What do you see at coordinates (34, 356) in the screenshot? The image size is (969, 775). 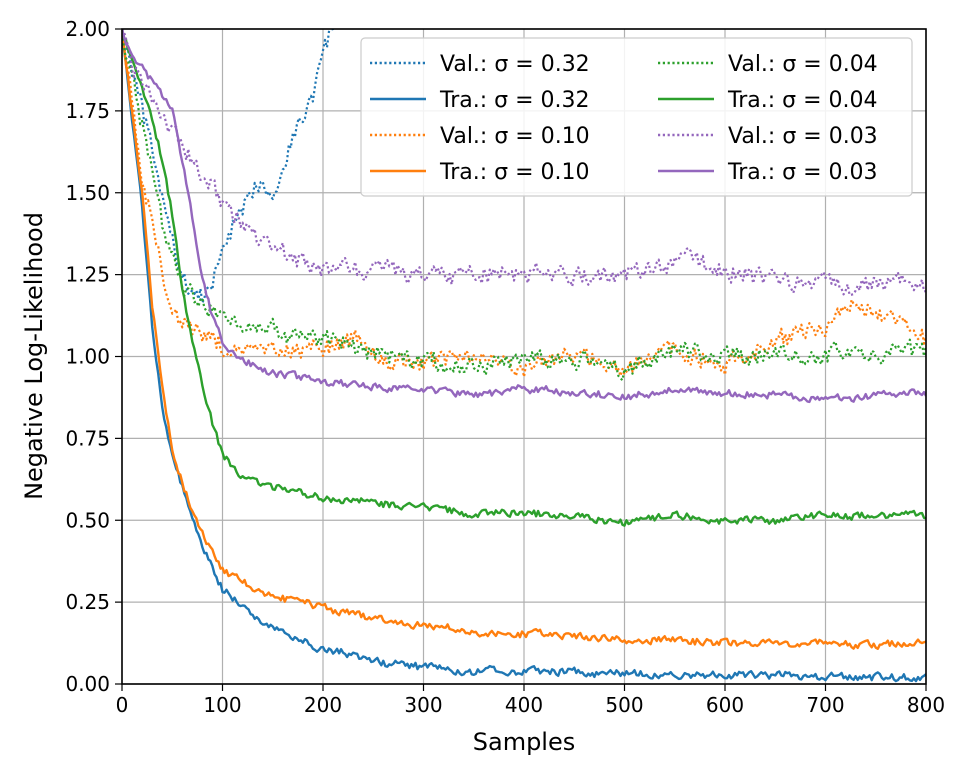 I see `y-axis-label: Negative Log-Likelihood` at bounding box center [34, 356].